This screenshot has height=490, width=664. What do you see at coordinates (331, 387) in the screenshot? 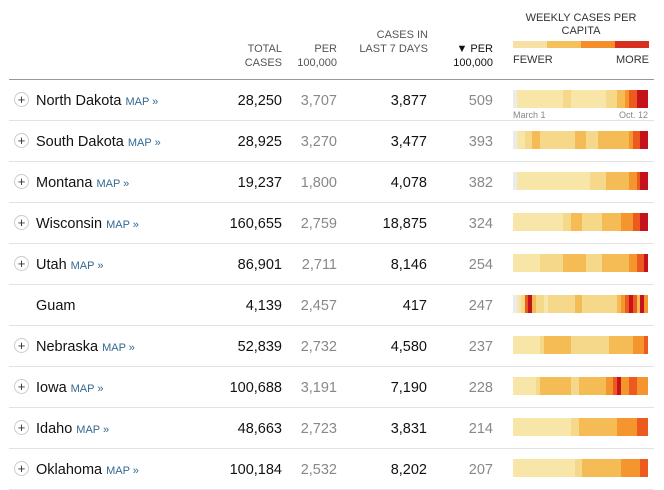
I see `table-row: + Iowa MAP » 100,688 3,191 7,190 228` at bounding box center [331, 387].